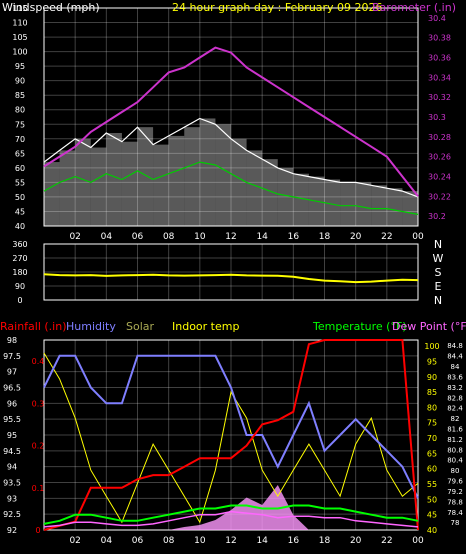 This screenshot has width=466, height=554. What do you see at coordinates (38, 361) in the screenshot?
I see `rain-tick-label: 0.4` at bounding box center [38, 361].